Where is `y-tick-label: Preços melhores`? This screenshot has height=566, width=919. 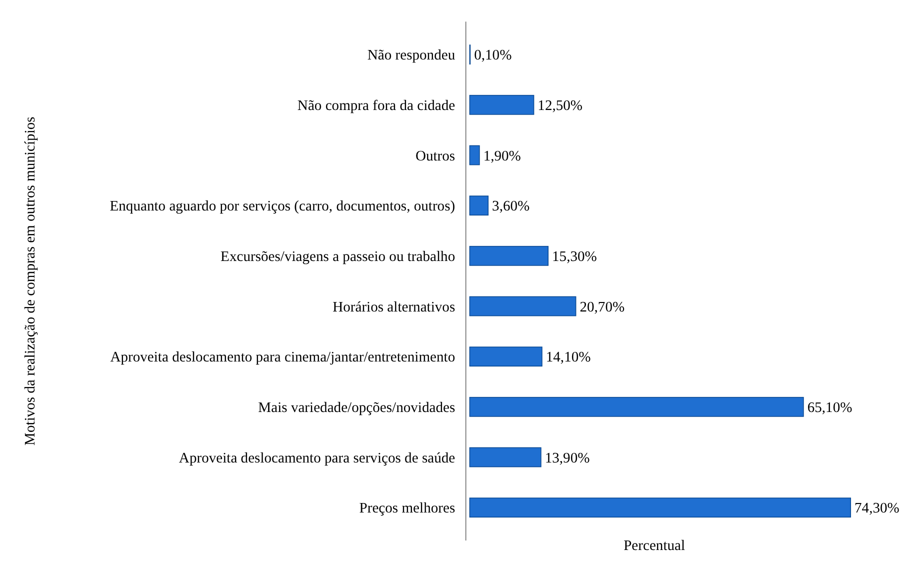
y-tick-label: Preços melhores is located at coordinates (407, 508).